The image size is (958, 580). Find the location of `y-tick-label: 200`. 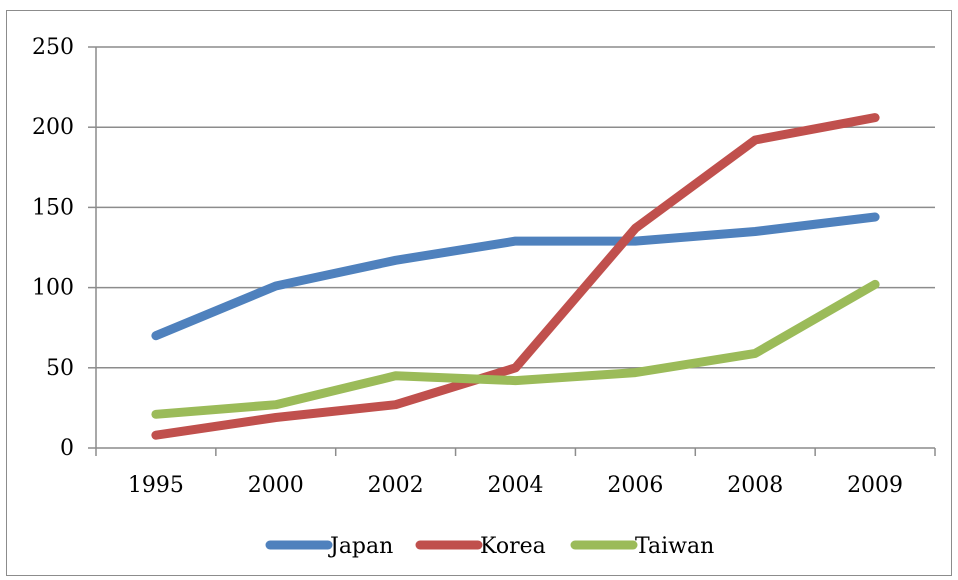

y-tick-label: 200 is located at coordinates (53, 127).